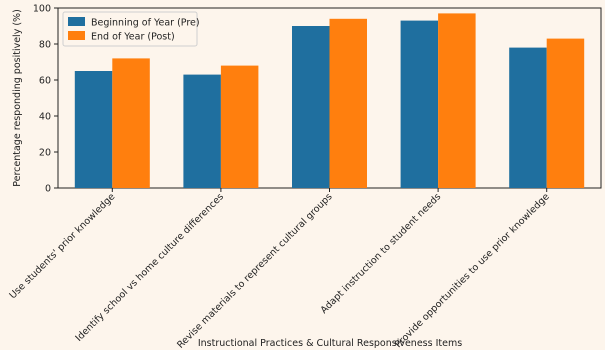 This screenshot has width=605, height=350. What do you see at coordinates (45, 99) in the screenshot?
I see `y-axis: 0 20 40 60 80 100` at bounding box center [45, 99].